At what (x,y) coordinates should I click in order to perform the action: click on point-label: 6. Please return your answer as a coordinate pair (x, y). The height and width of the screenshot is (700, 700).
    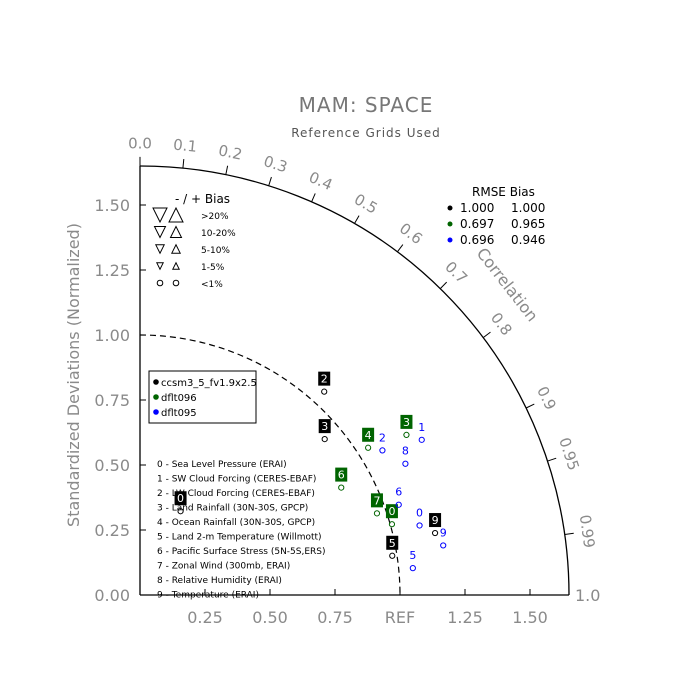
    Looking at the image, I should click on (398, 492).